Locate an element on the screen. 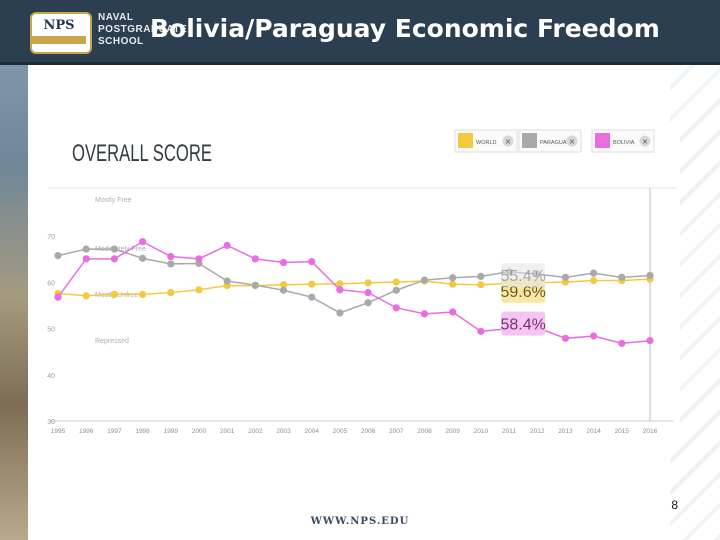 Image resolution: width=720 pixels, height=540 pixels. logo-line: POSTGRADUATE is located at coordinates (143, 29).